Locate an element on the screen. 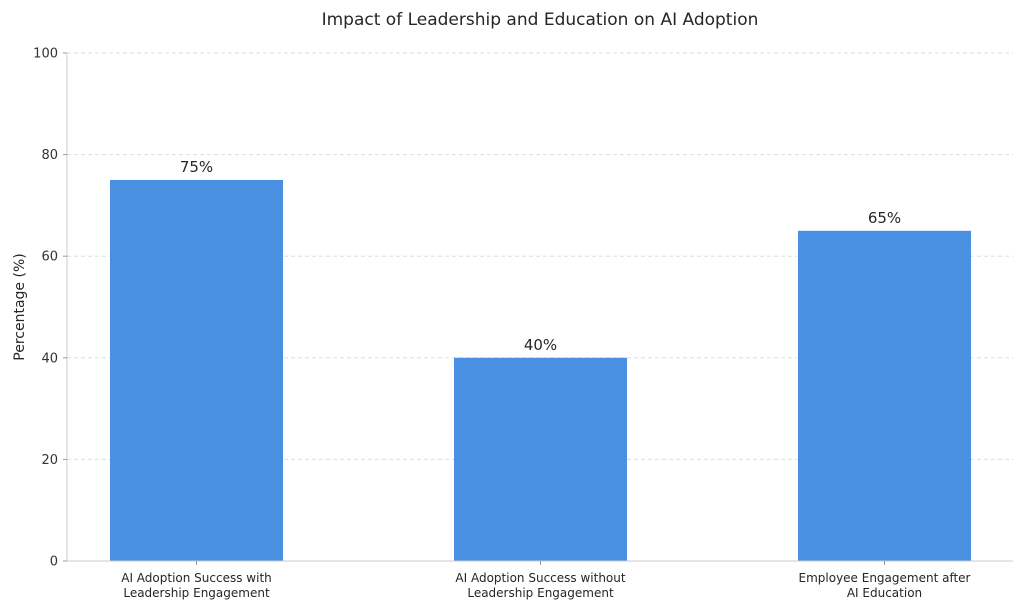 This screenshot has width=1024, height=611. x-tick-label: AI Adoption Success with is located at coordinates (196, 578).